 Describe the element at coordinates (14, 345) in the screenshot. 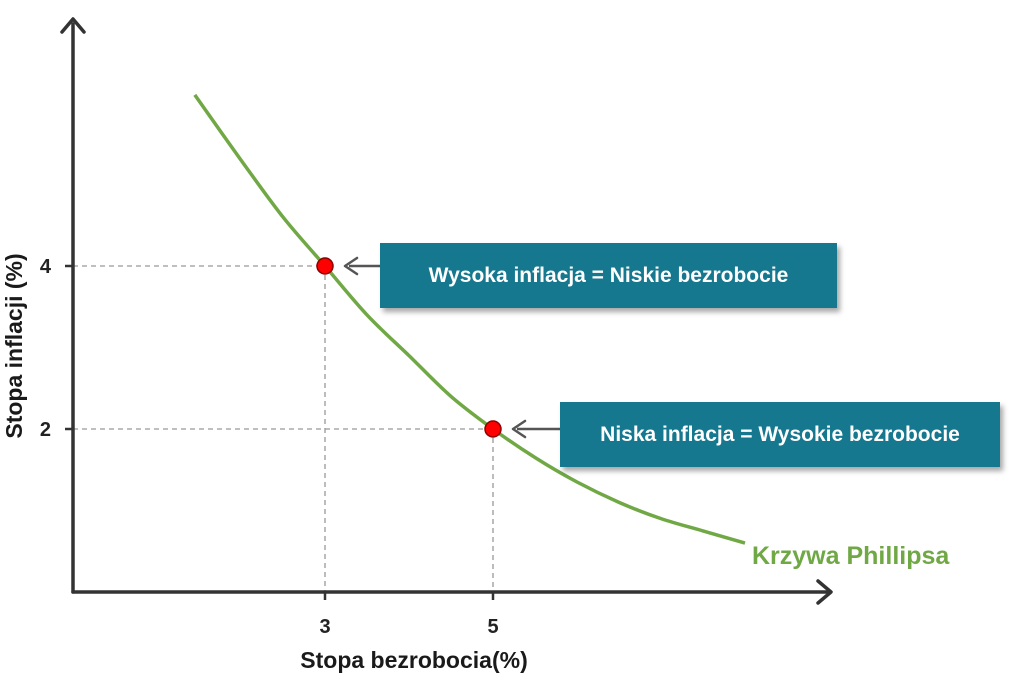

I see `y-axis-title: Stopa inflacji (%)` at that location.